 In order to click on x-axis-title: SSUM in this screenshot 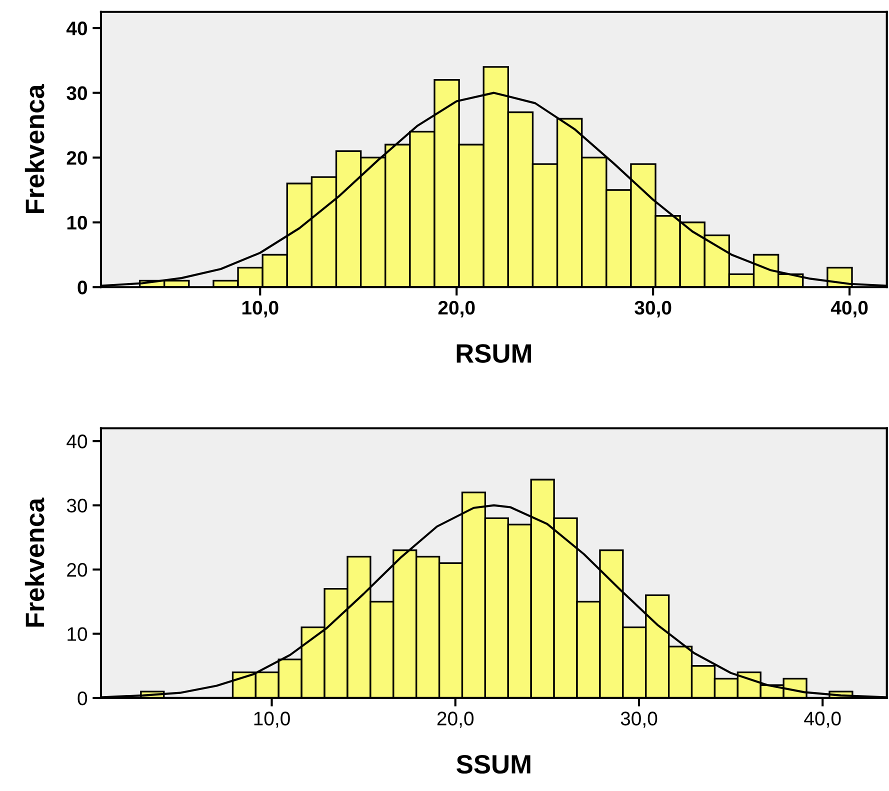, I will do `click(493, 764)`.